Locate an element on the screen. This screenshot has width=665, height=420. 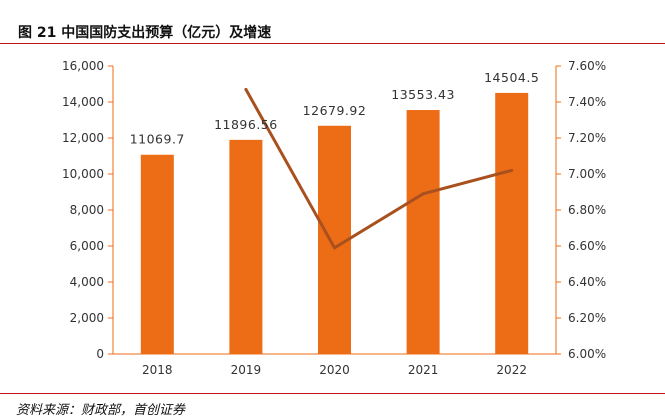
left-tick-label: 14,000 is located at coordinates (83, 102).